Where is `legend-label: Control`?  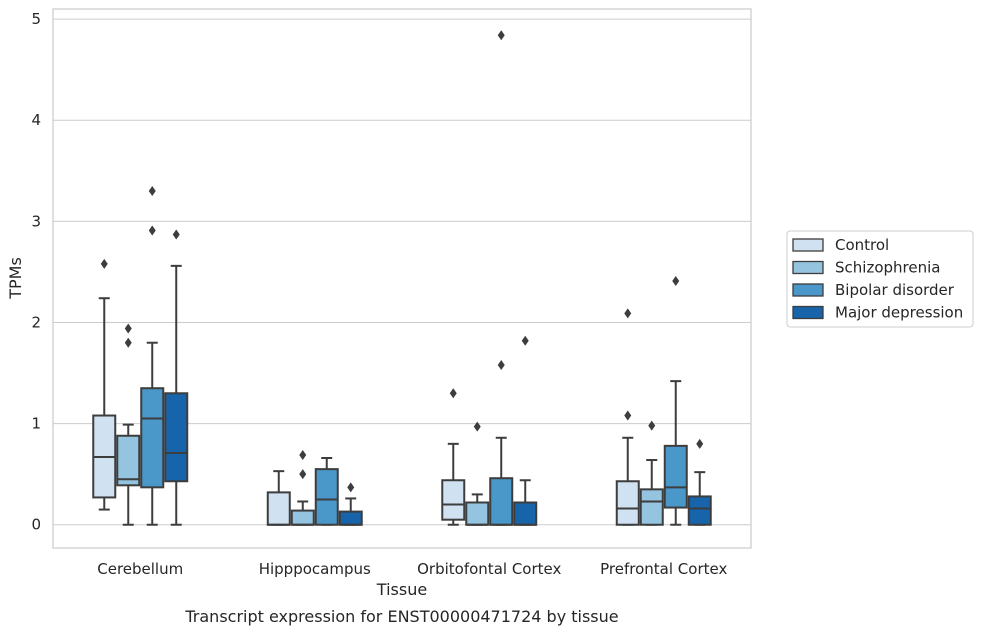 legend-label: Control is located at coordinates (862, 245).